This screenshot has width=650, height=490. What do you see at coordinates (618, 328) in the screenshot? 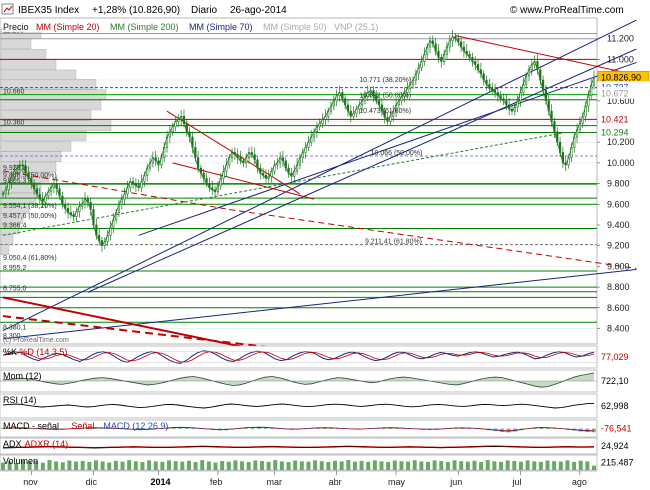
I see `y-tick-label: 8.400` at bounding box center [618, 328].